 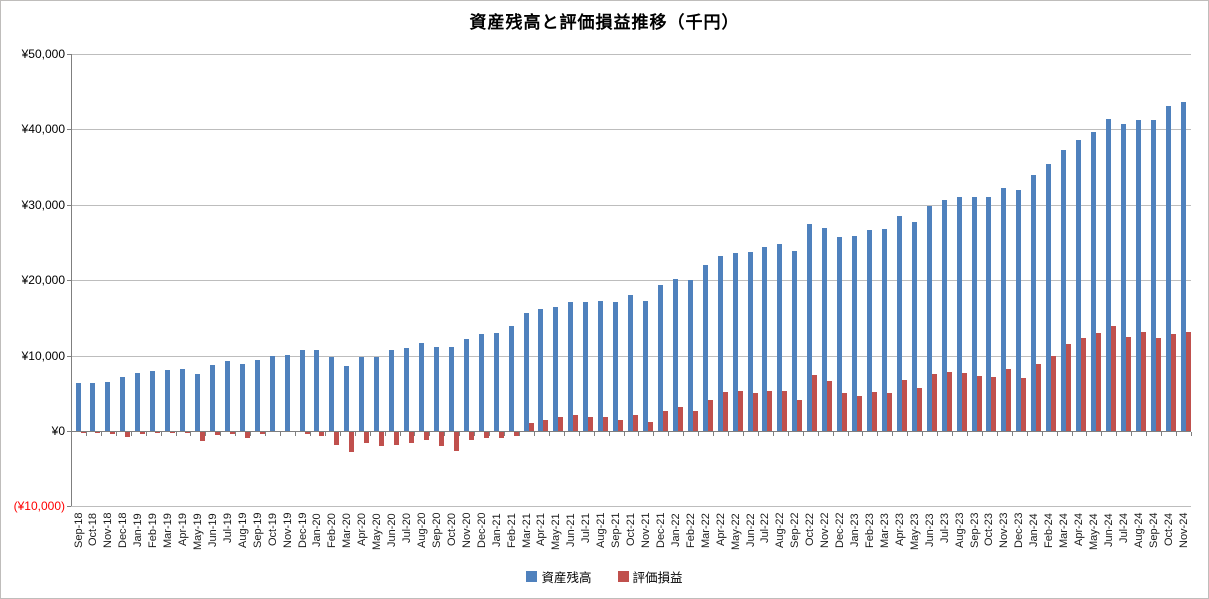 I want to click on gridline, so click(x=631, y=130).